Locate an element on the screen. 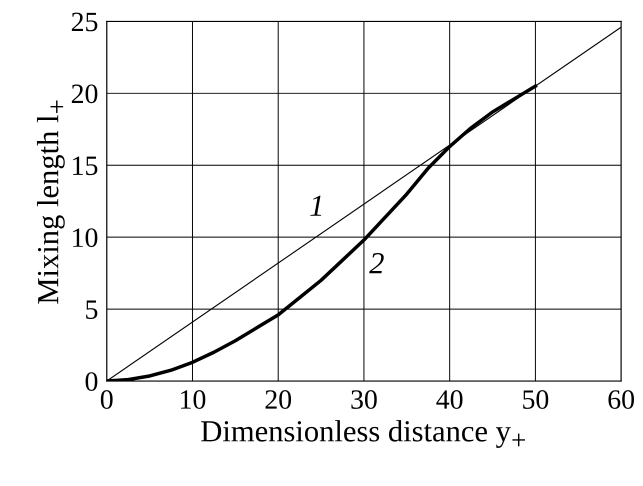 The image size is (643, 486). y-axis-title: Mixing length l$_{+}$ is located at coordinates (50, 202).